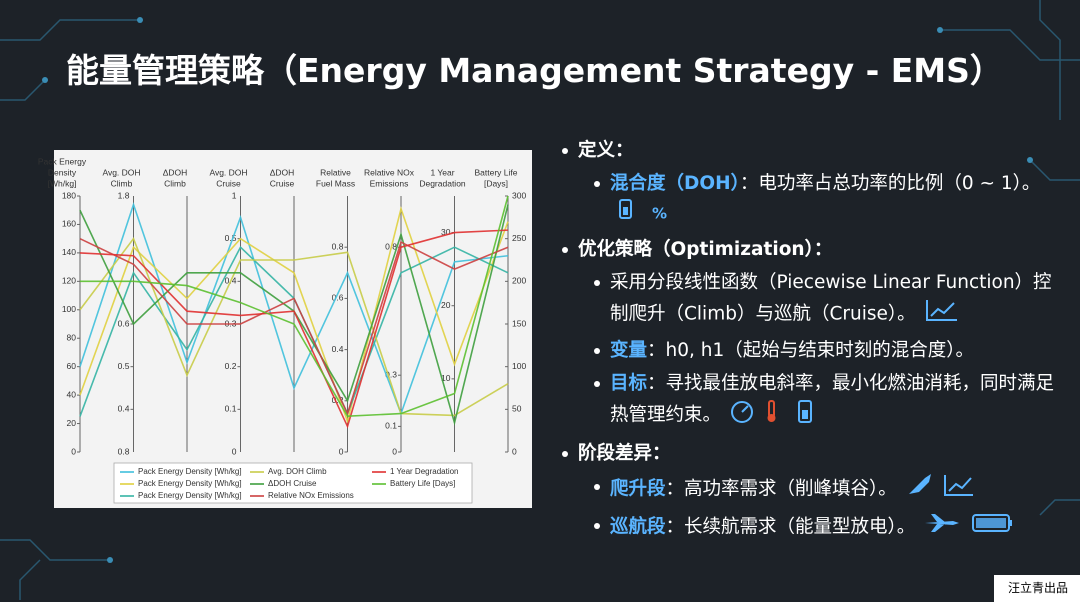  Describe the element at coordinates (234, 195) in the screenshot. I see `axis-end-label: 1` at that location.